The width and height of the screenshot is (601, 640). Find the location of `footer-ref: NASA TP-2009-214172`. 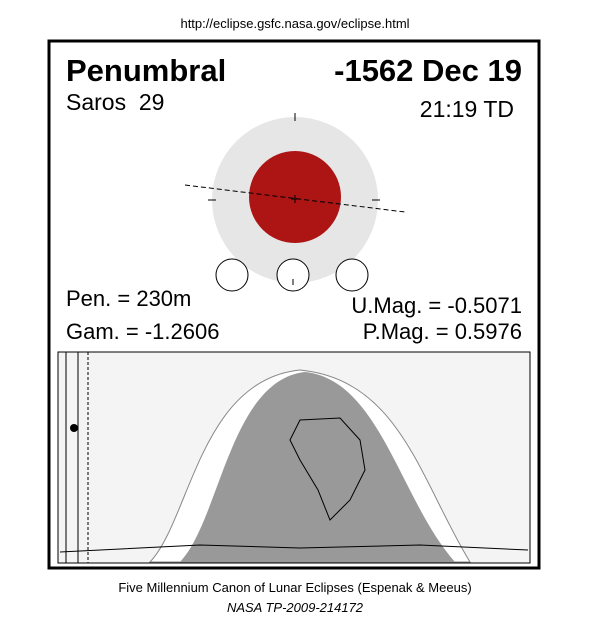

footer-ref: NASA TP-2009-214172 is located at coordinates (295, 607).